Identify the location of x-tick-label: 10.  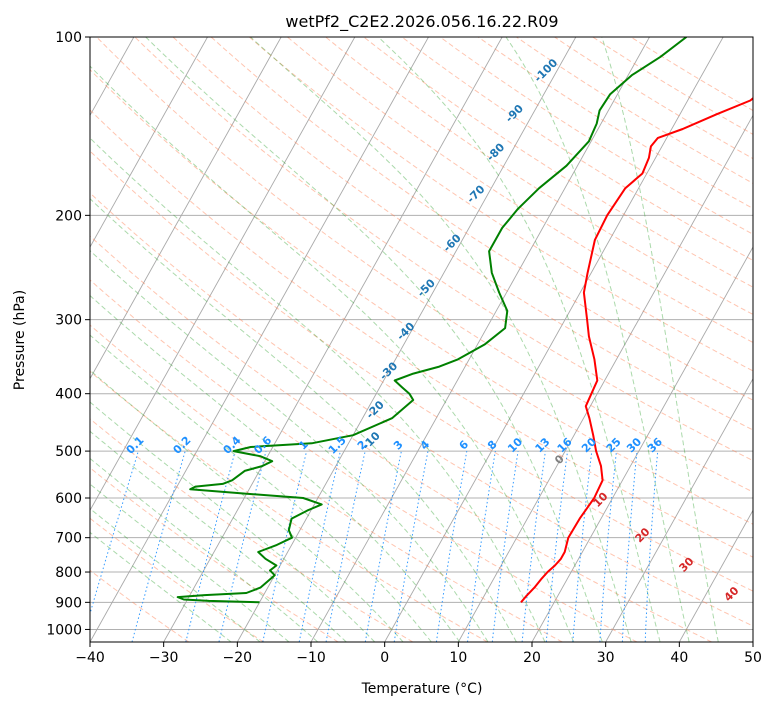
(458, 658).